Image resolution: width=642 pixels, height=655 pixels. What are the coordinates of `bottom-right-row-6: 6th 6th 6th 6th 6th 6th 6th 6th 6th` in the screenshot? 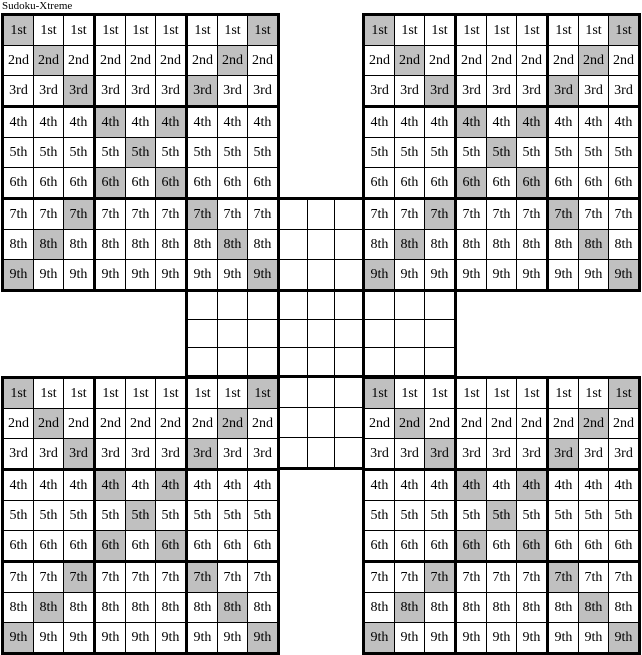 It's located at (501, 546).